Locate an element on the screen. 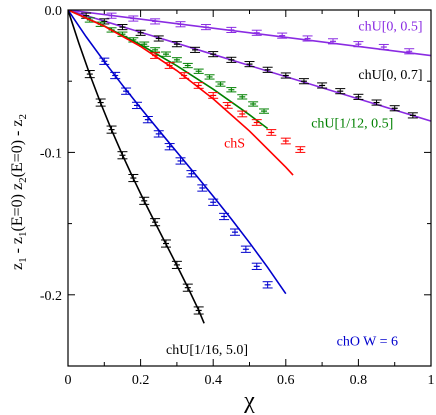 The width and height of the screenshot is (436, 415). series-label-1: chU[0, 0.7] is located at coordinates (390, 75).